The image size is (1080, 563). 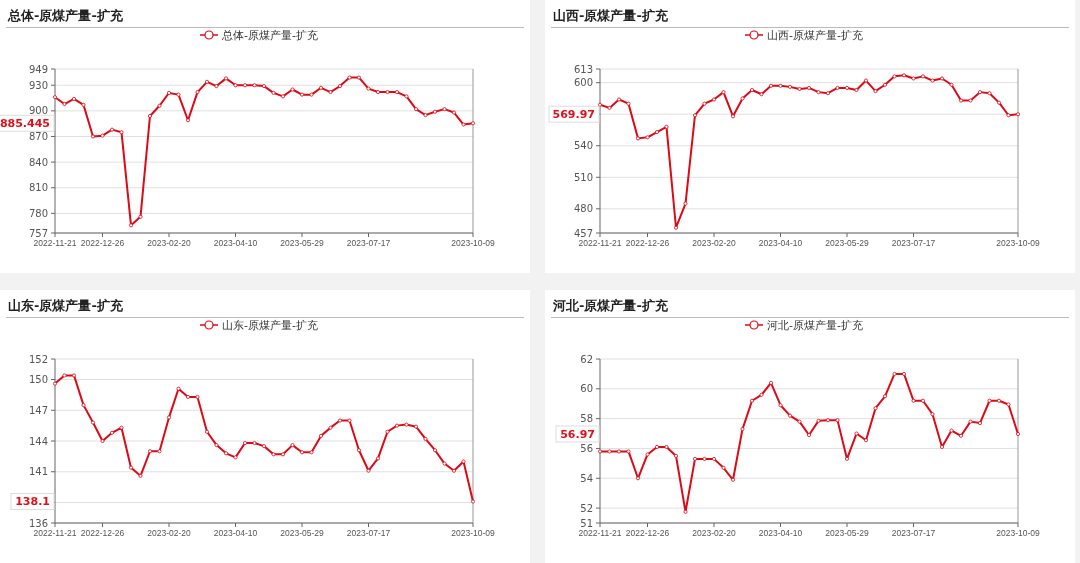 What do you see at coordinates (38, 85) in the screenshot?
I see `y-tick-label: 930` at bounding box center [38, 85].